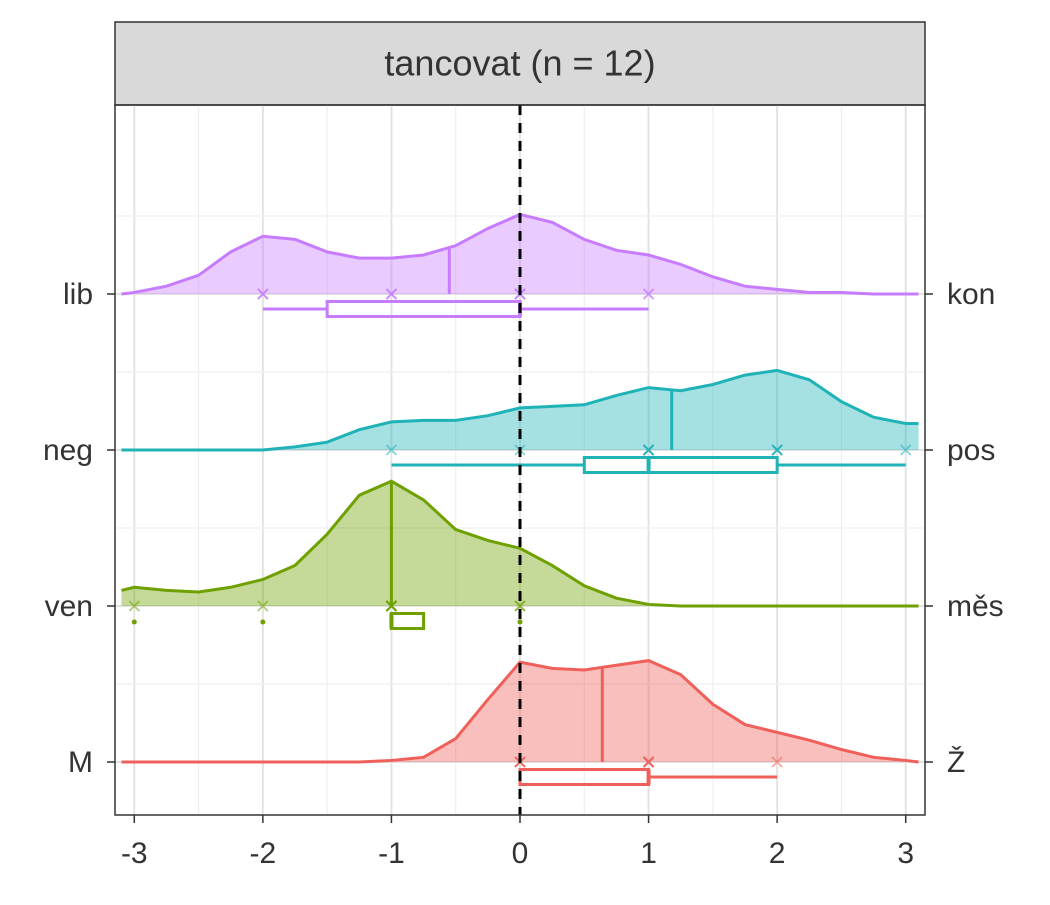  Describe the element at coordinates (777, 853) in the screenshot. I see `x-tick-label: 2` at that location.